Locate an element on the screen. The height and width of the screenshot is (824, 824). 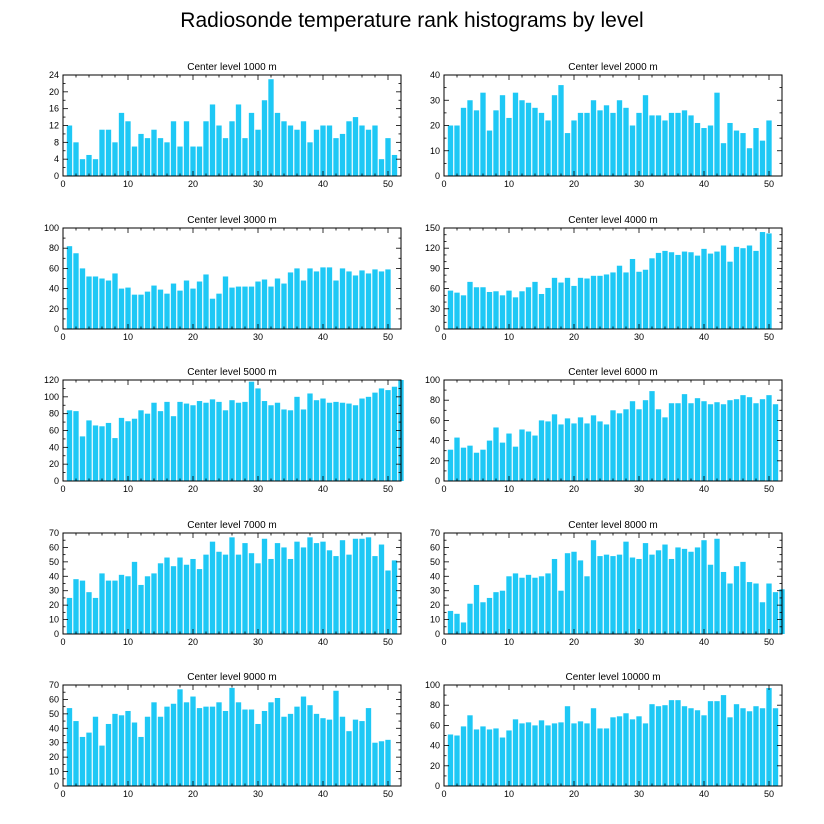
histogram-panel: Center level 2000 m 0 10 20 30 40 50 0 10 20 30 40 is located at coordinates (606, 125).